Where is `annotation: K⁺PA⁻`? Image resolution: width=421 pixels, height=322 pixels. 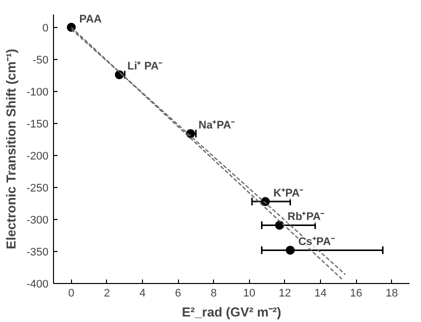
annotation: K⁺PA⁻ is located at coordinates (288, 194).